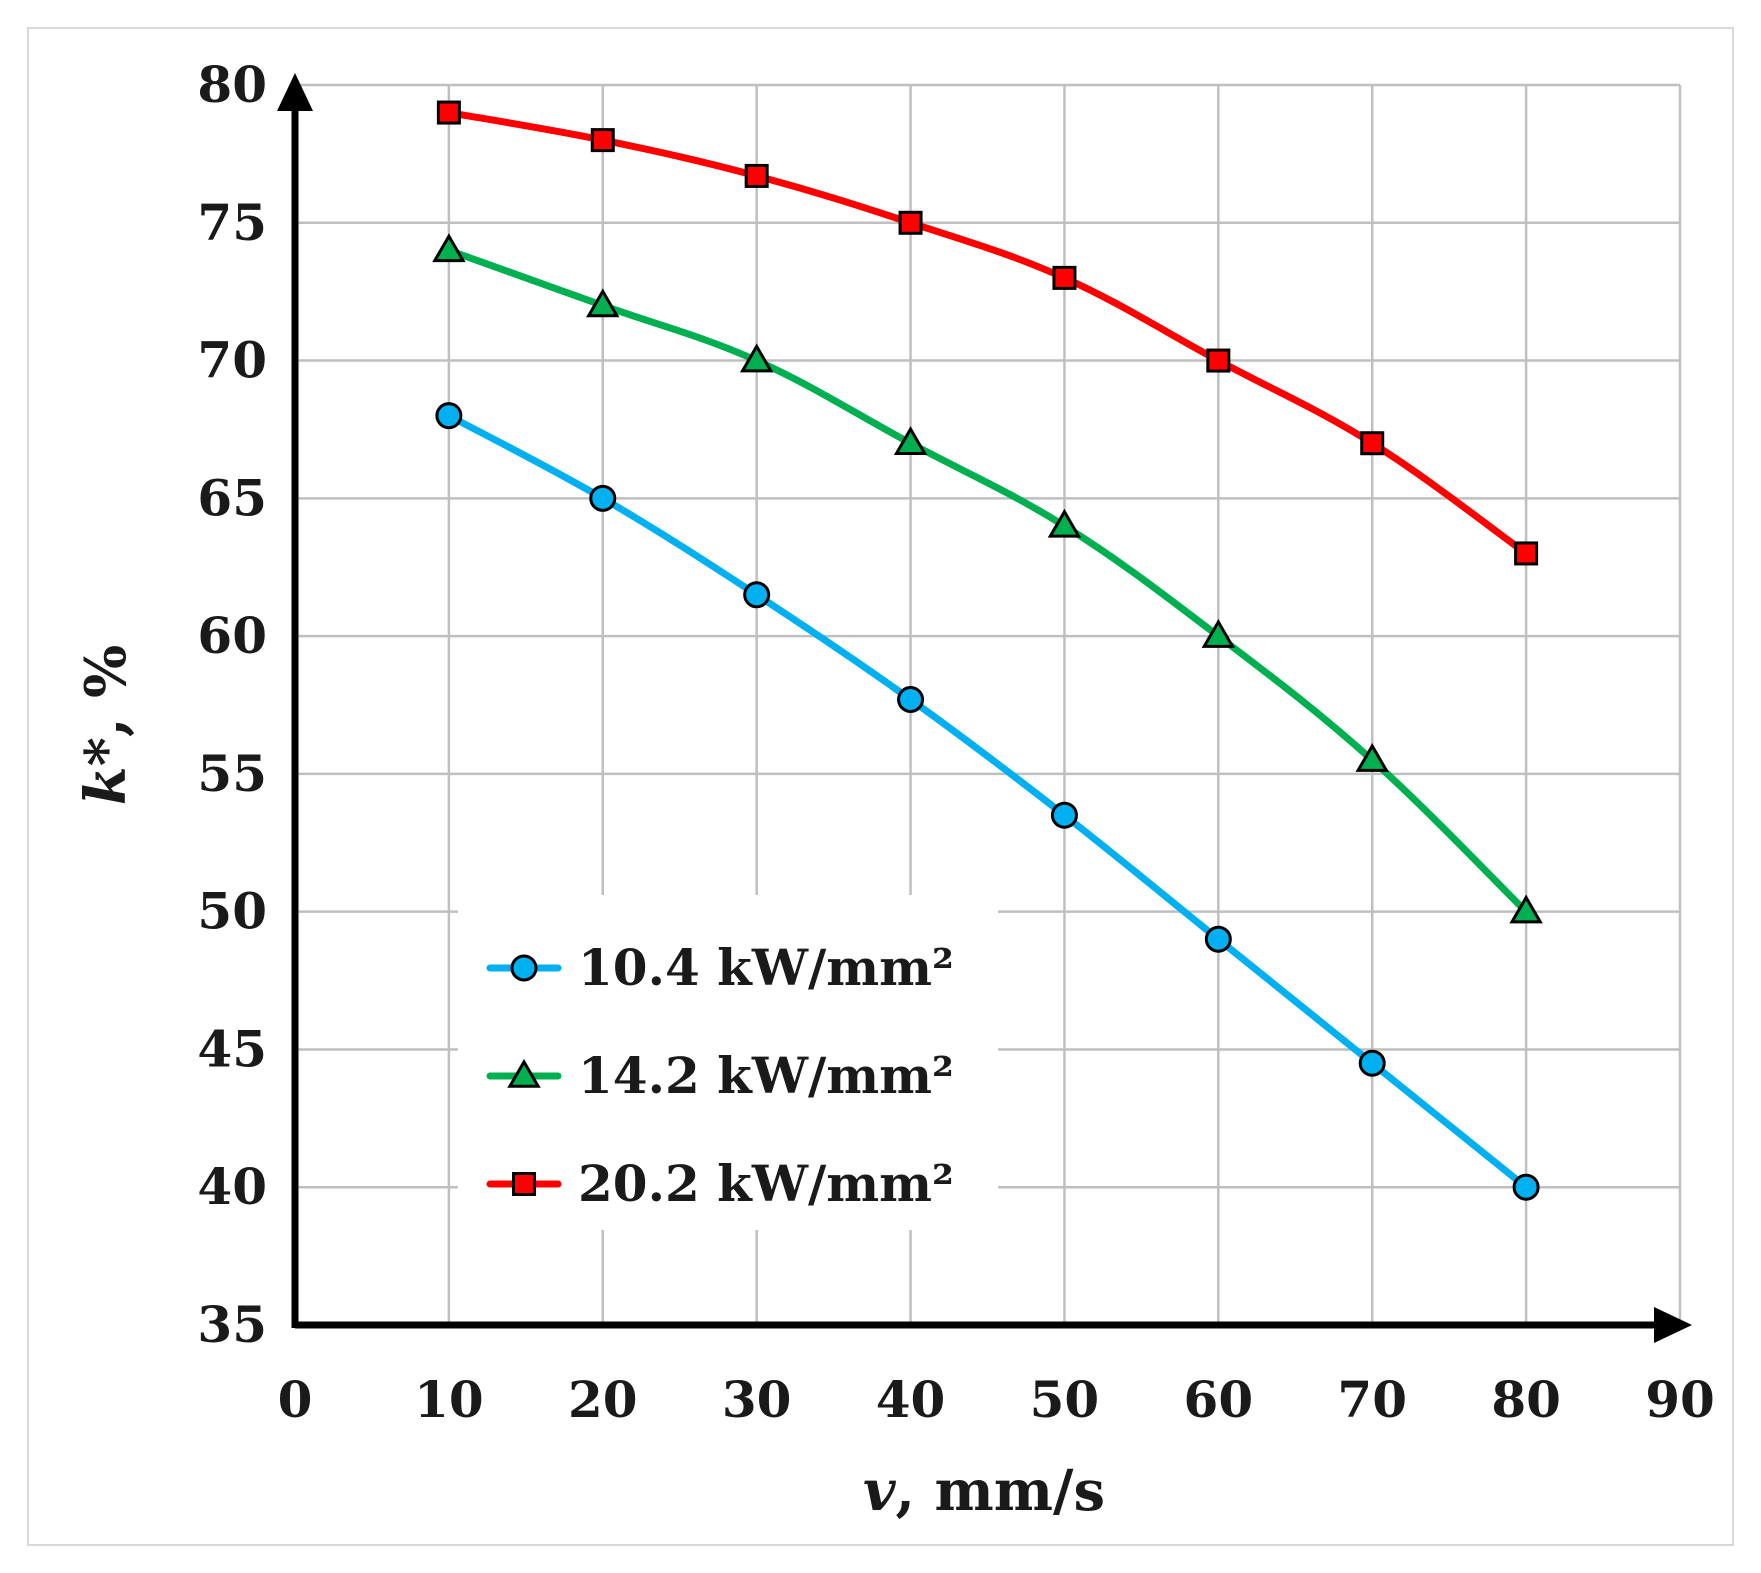  I want to click on legend-item-2: 20.2 kW/mm², so click(720, 1183).